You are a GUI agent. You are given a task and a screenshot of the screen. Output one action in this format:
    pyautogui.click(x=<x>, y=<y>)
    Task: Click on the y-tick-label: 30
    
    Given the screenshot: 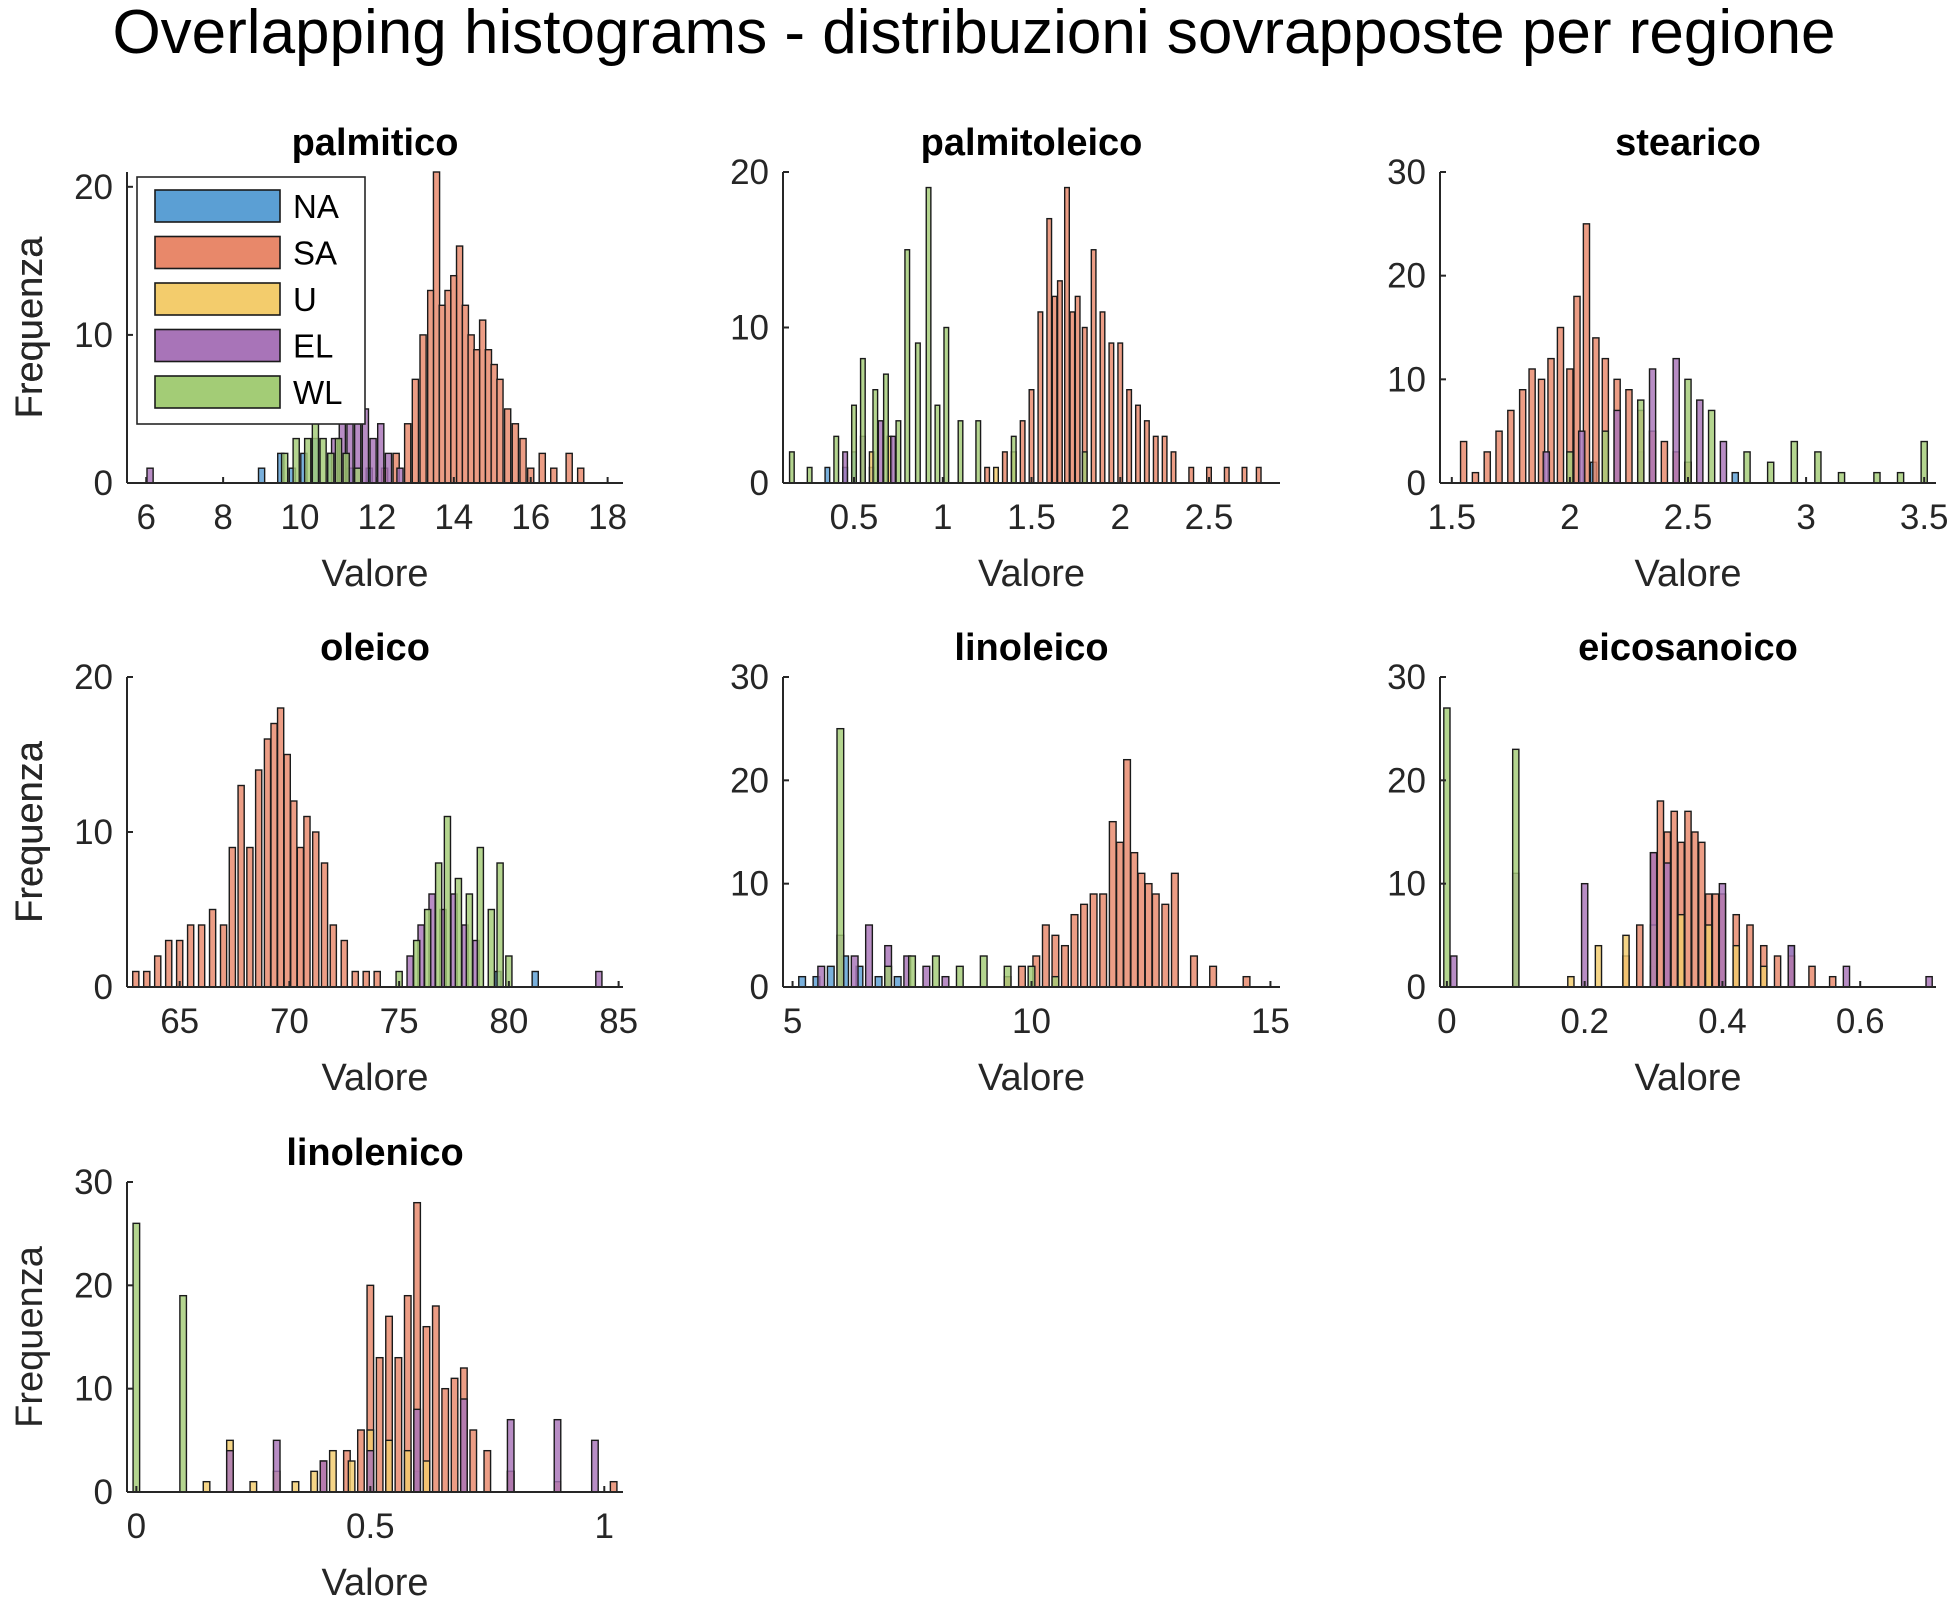 What is the action you would take?
    pyautogui.click(x=1406, y=172)
    